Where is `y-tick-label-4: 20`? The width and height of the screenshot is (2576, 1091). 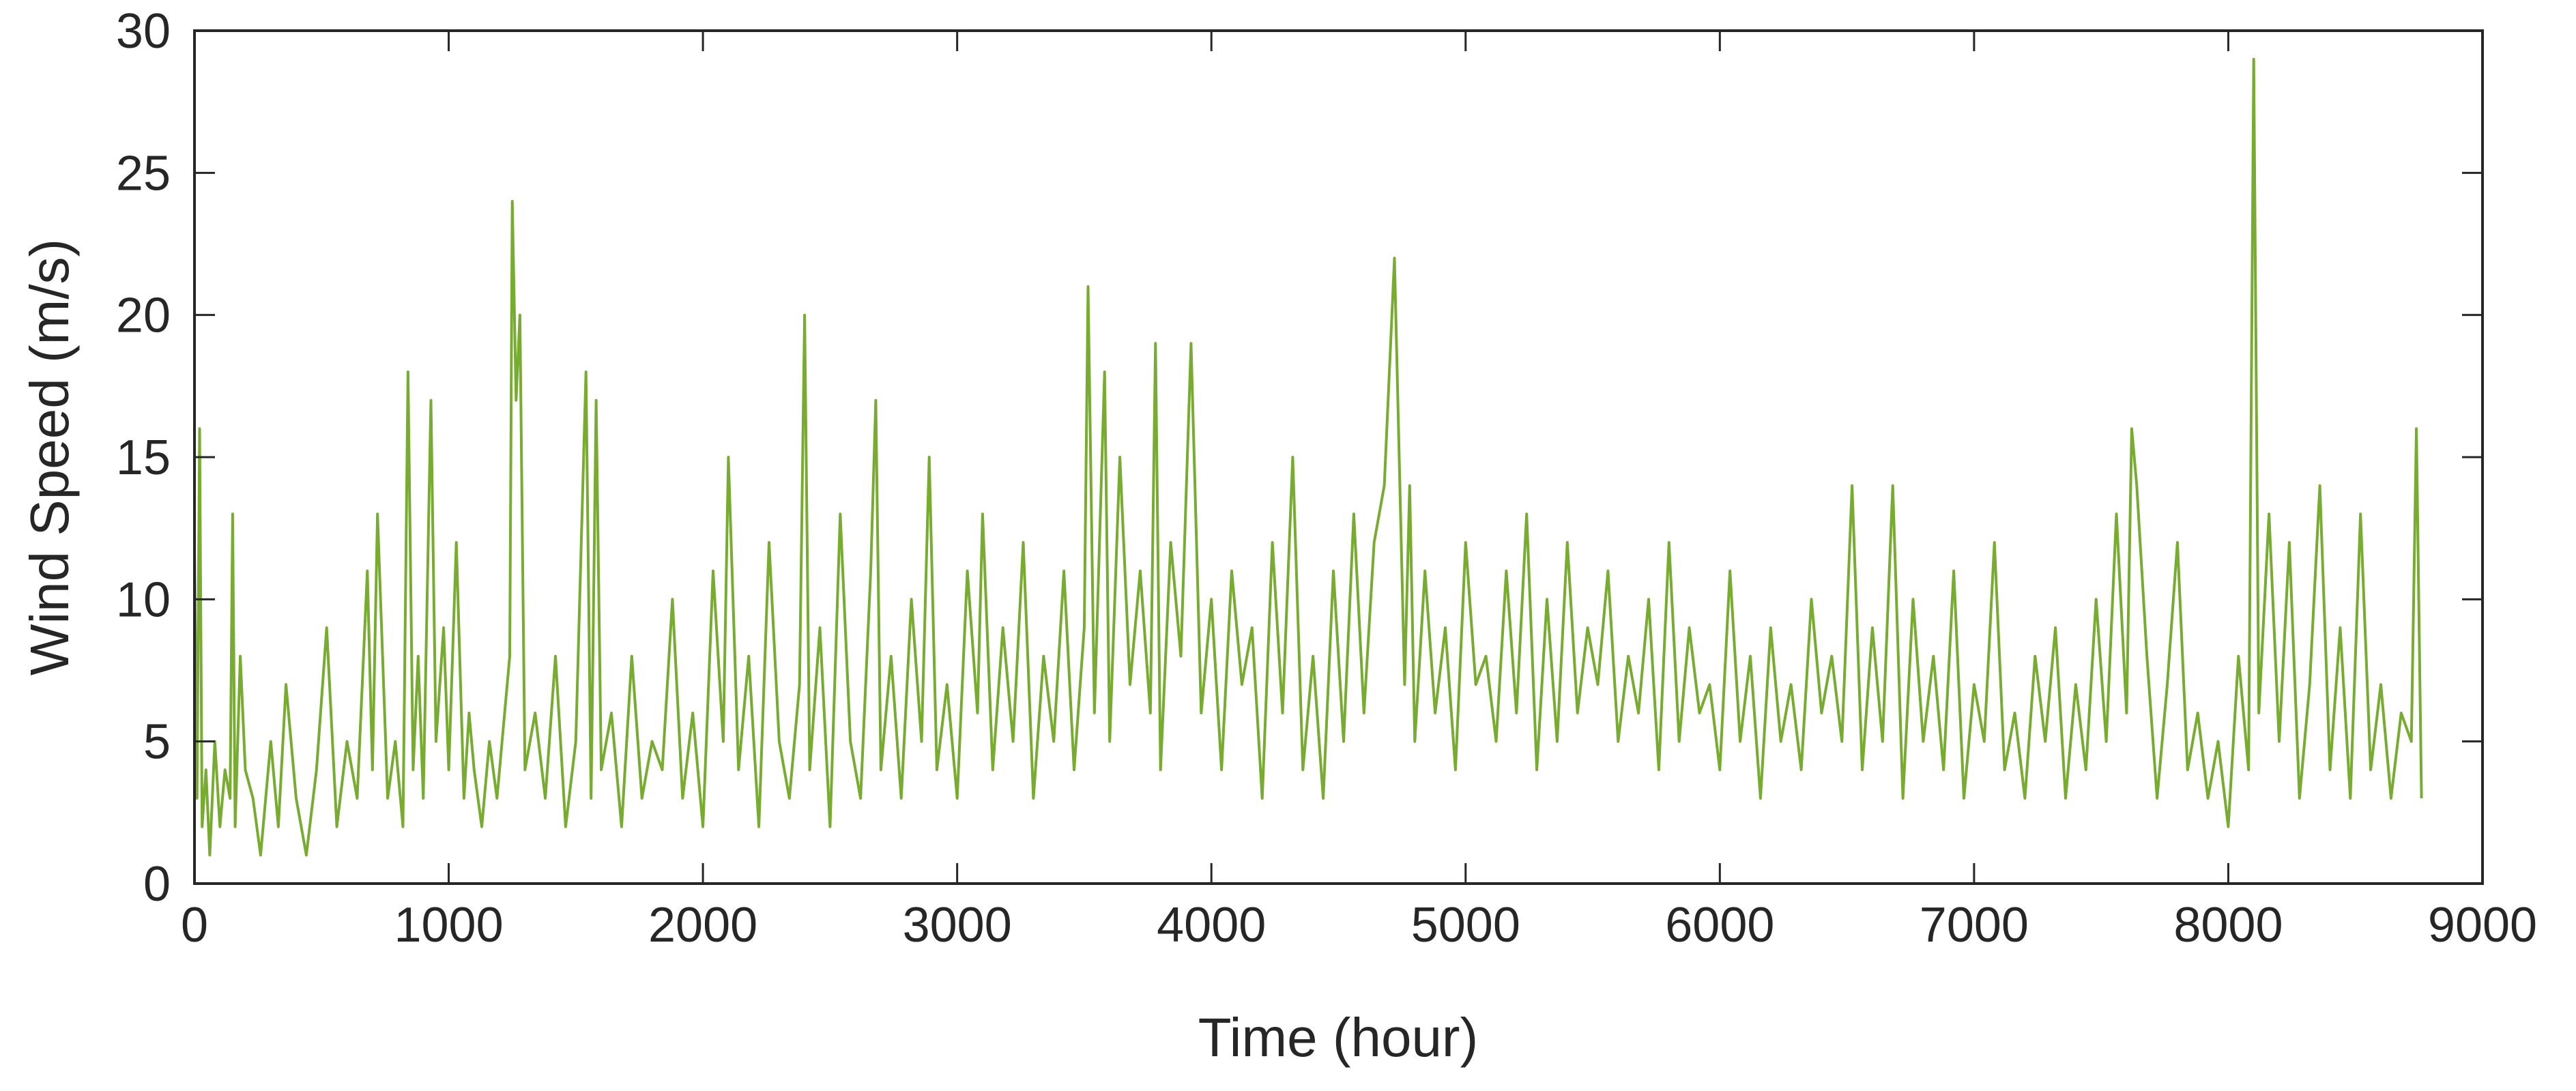 y-tick-label-4: 20 is located at coordinates (143, 316).